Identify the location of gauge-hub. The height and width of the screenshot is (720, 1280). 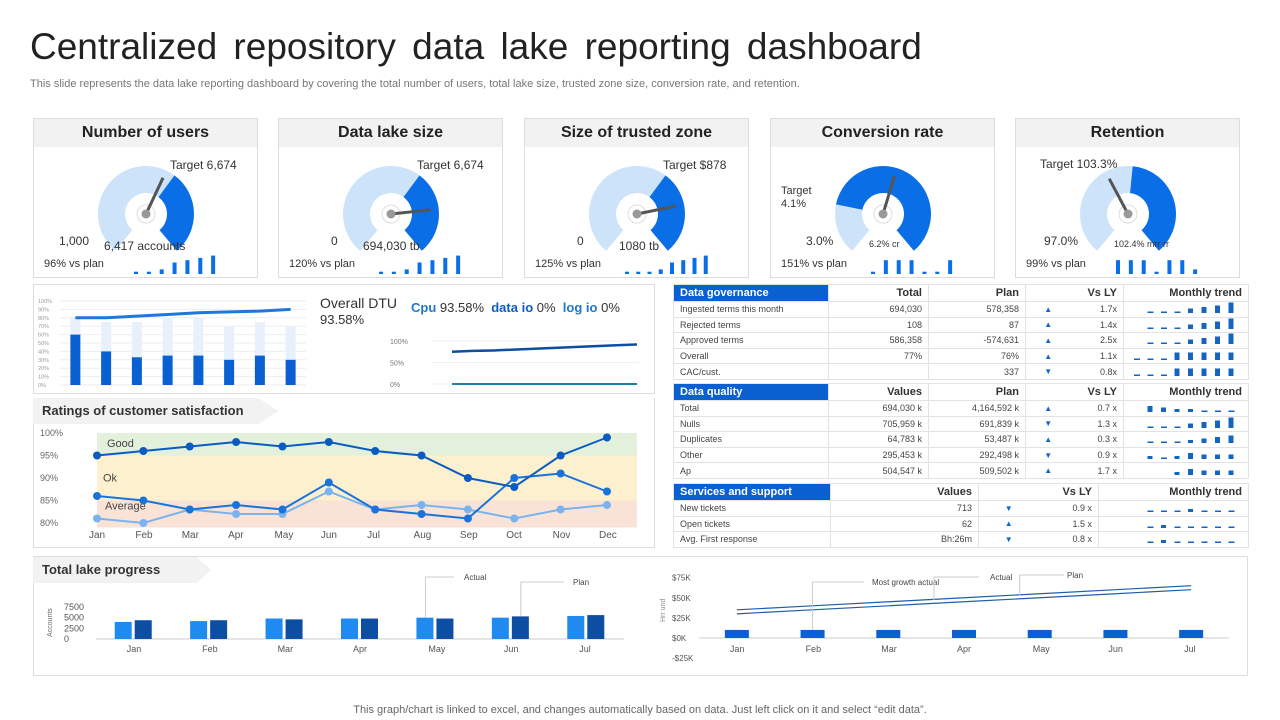
(1128, 214).